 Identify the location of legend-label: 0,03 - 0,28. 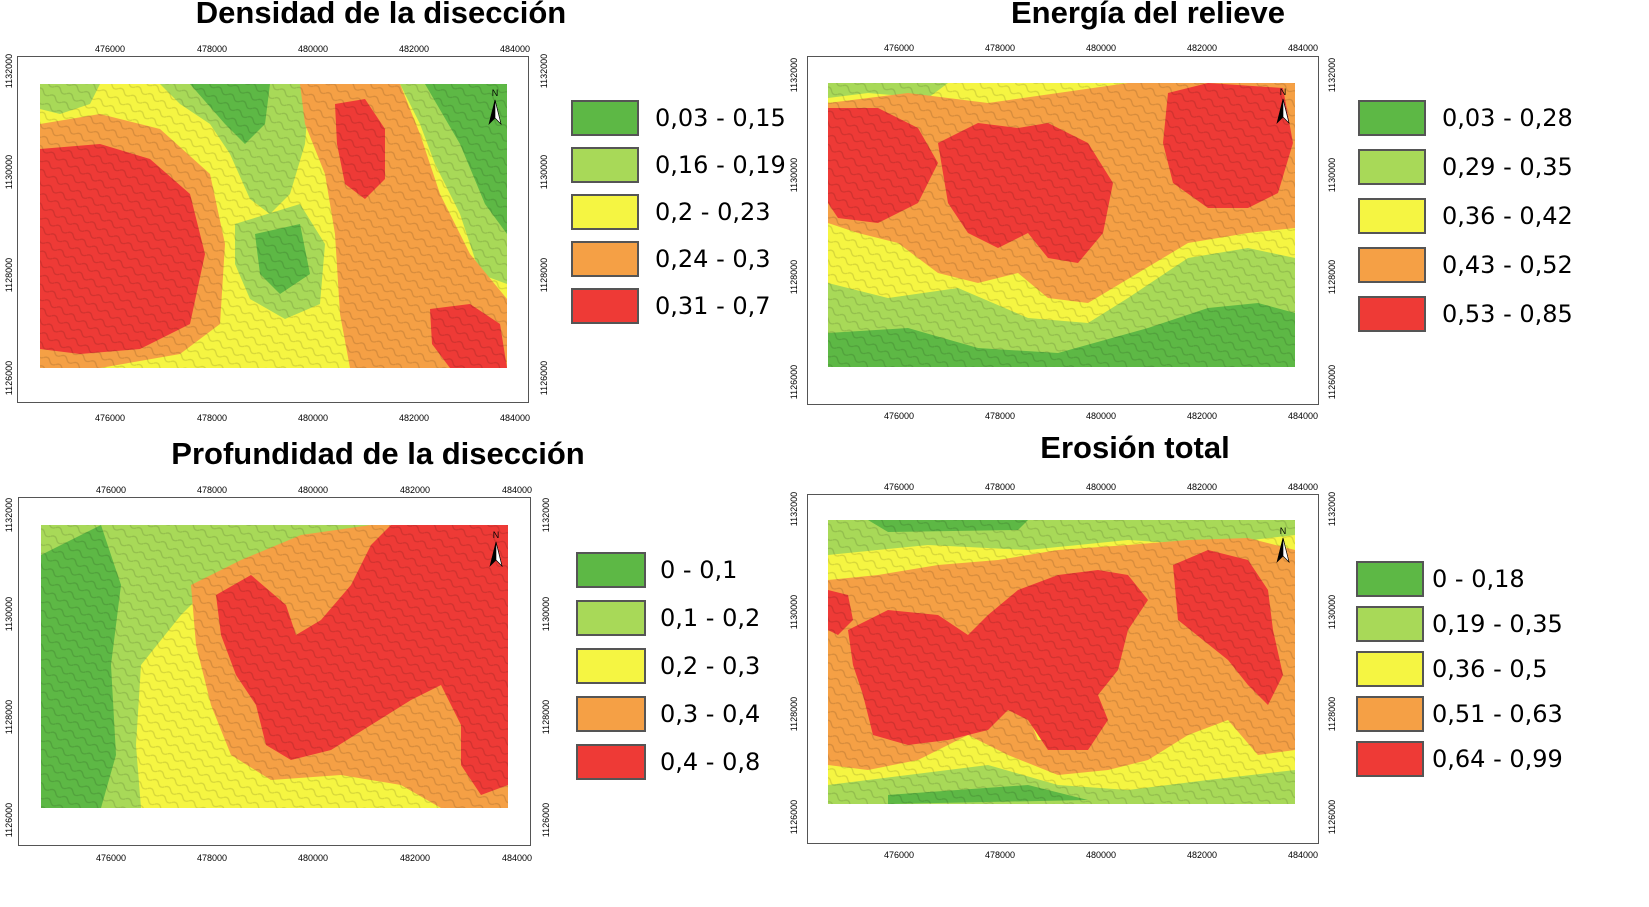
(1507, 118).